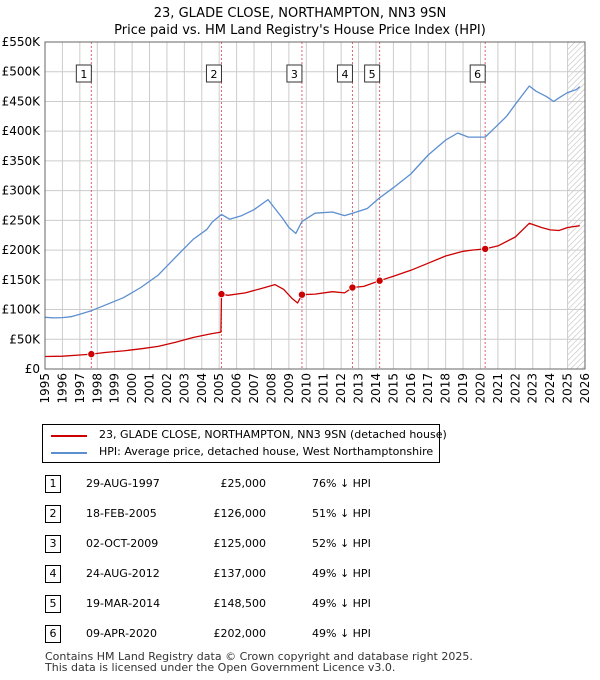 This screenshot has height=680, width=600. Describe the element at coordinates (240, 513) in the screenshot. I see `transaction-price: £126,000` at that location.